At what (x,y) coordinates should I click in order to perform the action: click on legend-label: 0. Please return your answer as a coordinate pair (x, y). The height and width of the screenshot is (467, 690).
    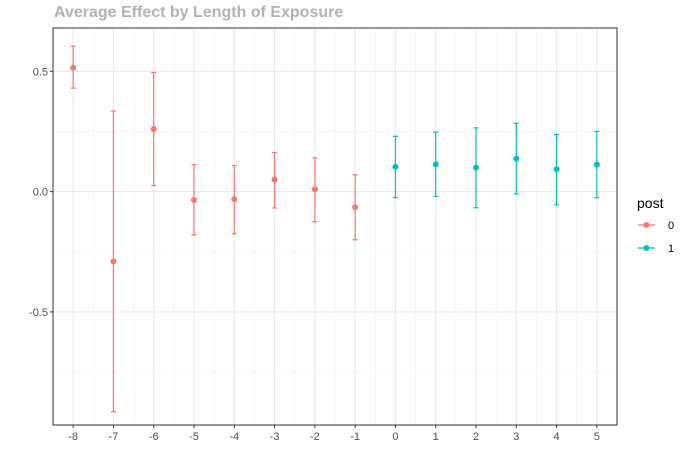
    Looking at the image, I should click on (671, 226).